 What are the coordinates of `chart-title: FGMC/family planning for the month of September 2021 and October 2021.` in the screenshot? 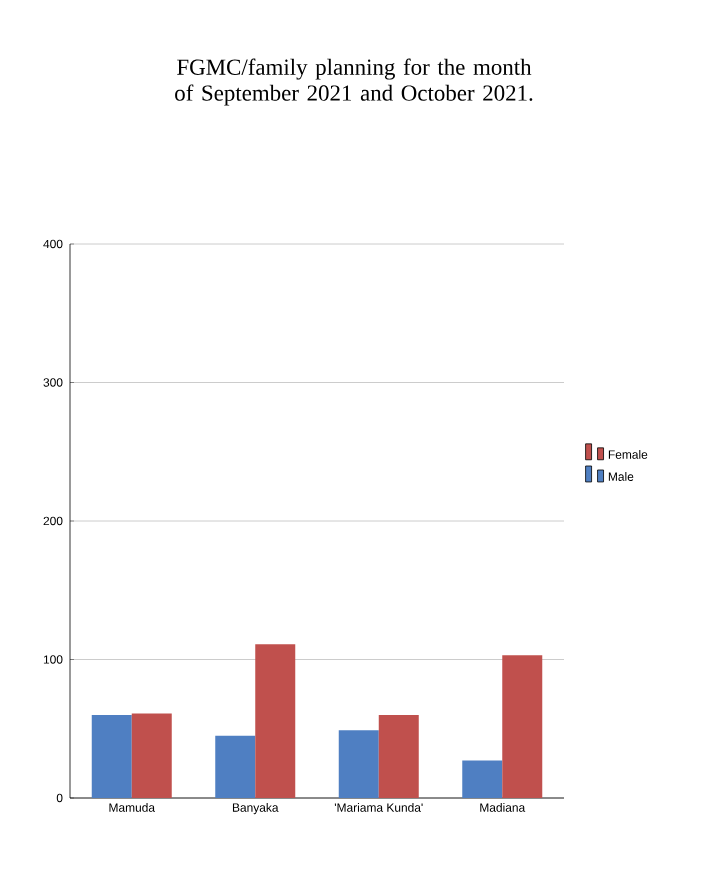 It's located at (354, 82).